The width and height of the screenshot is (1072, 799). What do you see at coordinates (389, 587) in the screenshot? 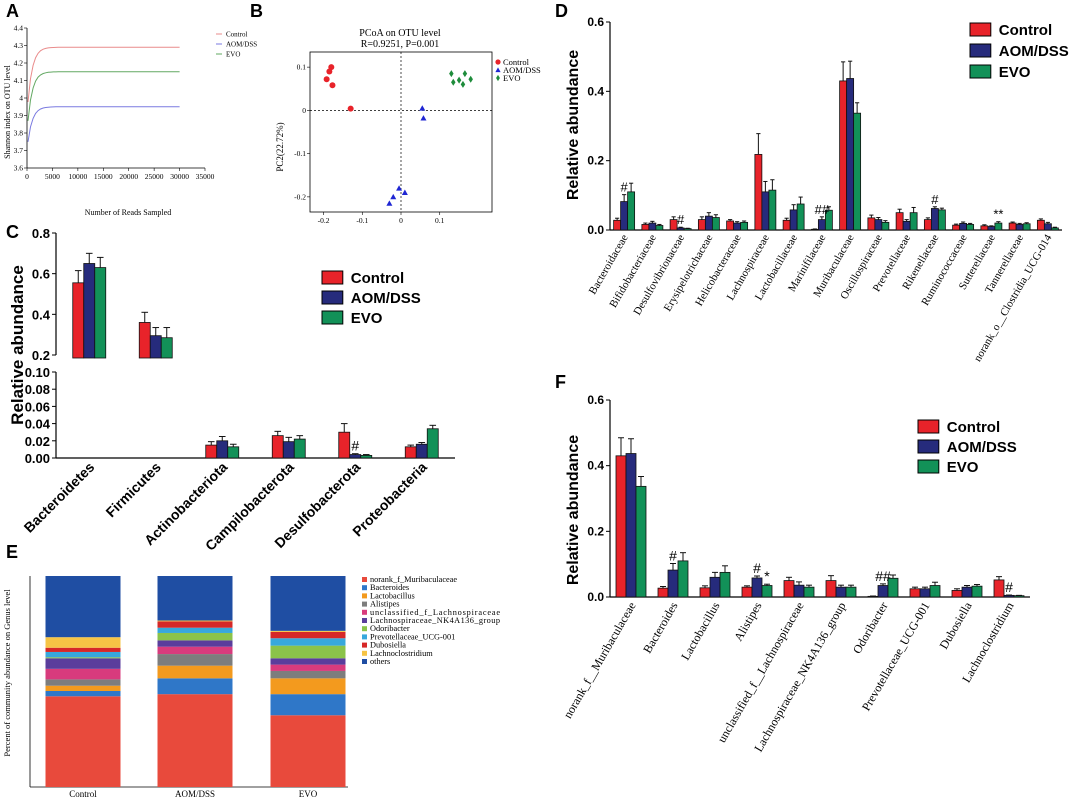
I see `panel-e-legend-label-1: Bacteroides` at bounding box center [389, 587].